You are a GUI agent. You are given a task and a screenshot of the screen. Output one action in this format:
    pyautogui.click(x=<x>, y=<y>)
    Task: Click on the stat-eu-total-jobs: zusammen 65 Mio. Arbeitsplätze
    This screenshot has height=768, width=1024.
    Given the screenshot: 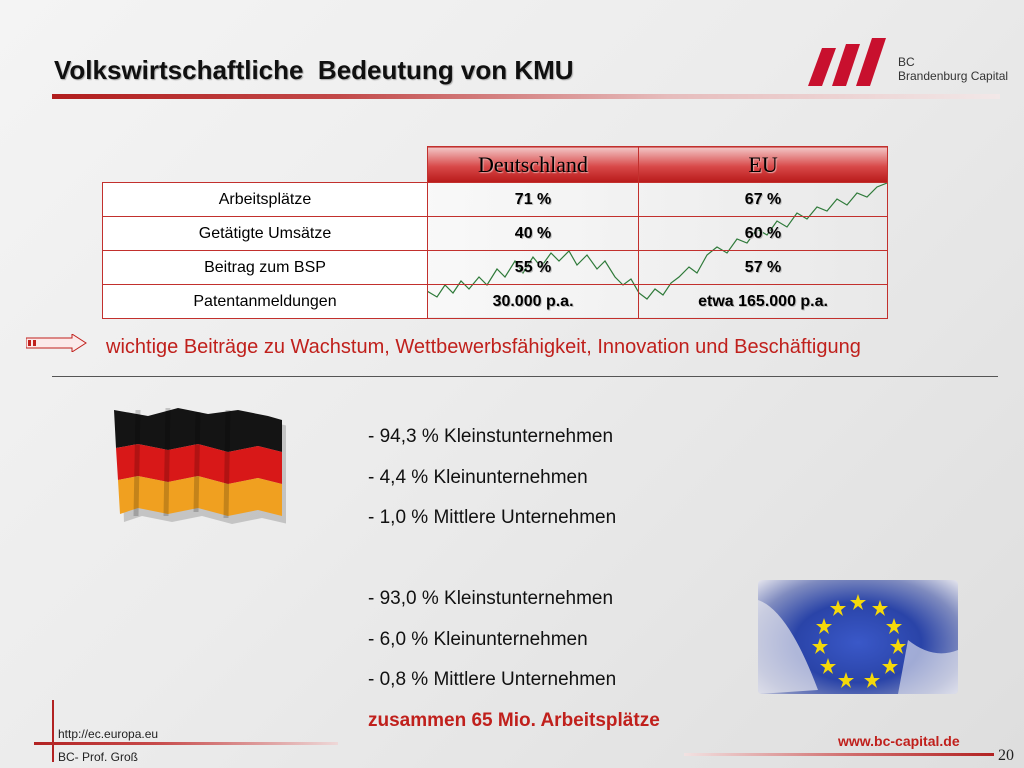 What is the action you would take?
    pyautogui.click(x=514, y=720)
    